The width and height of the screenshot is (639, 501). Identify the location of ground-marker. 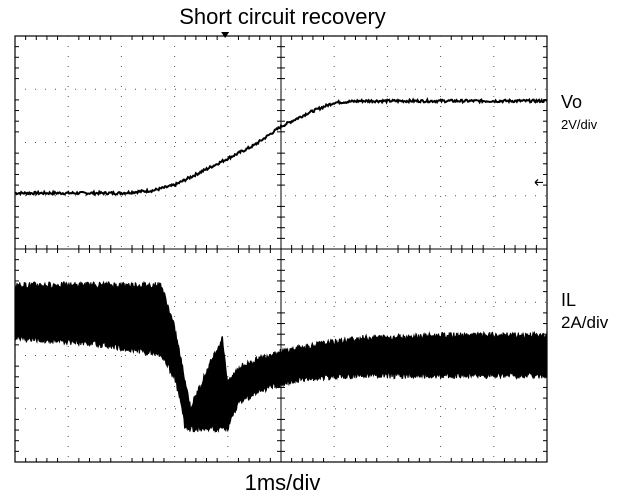
(539, 182).